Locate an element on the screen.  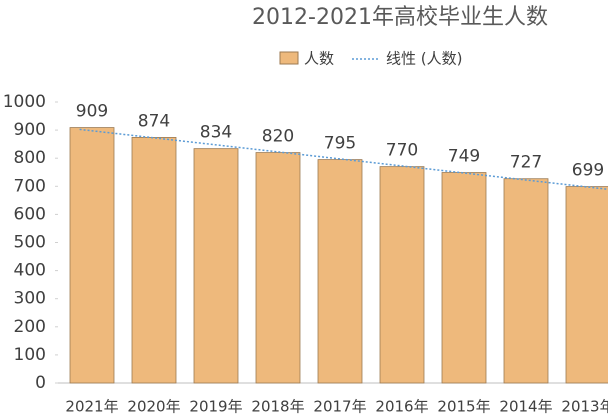
trendline is located at coordinates (343, 159).